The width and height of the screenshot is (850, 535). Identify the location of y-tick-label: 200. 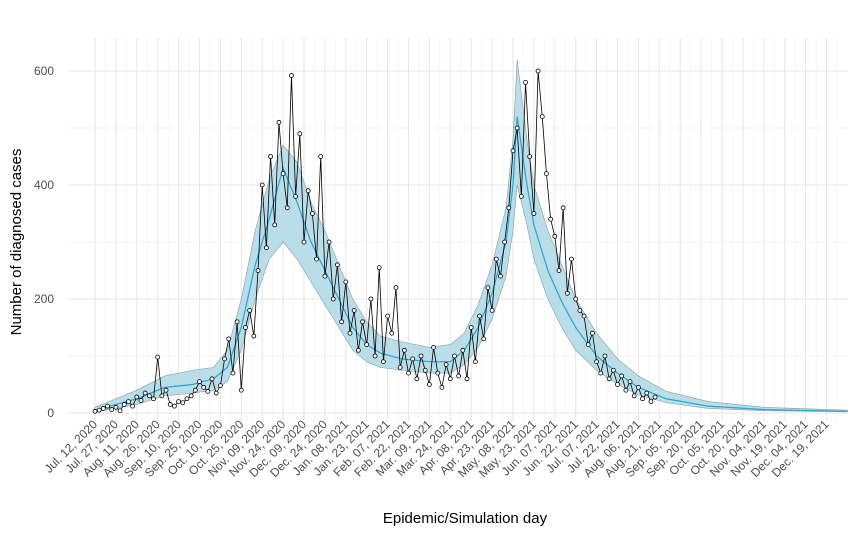
(44, 299).